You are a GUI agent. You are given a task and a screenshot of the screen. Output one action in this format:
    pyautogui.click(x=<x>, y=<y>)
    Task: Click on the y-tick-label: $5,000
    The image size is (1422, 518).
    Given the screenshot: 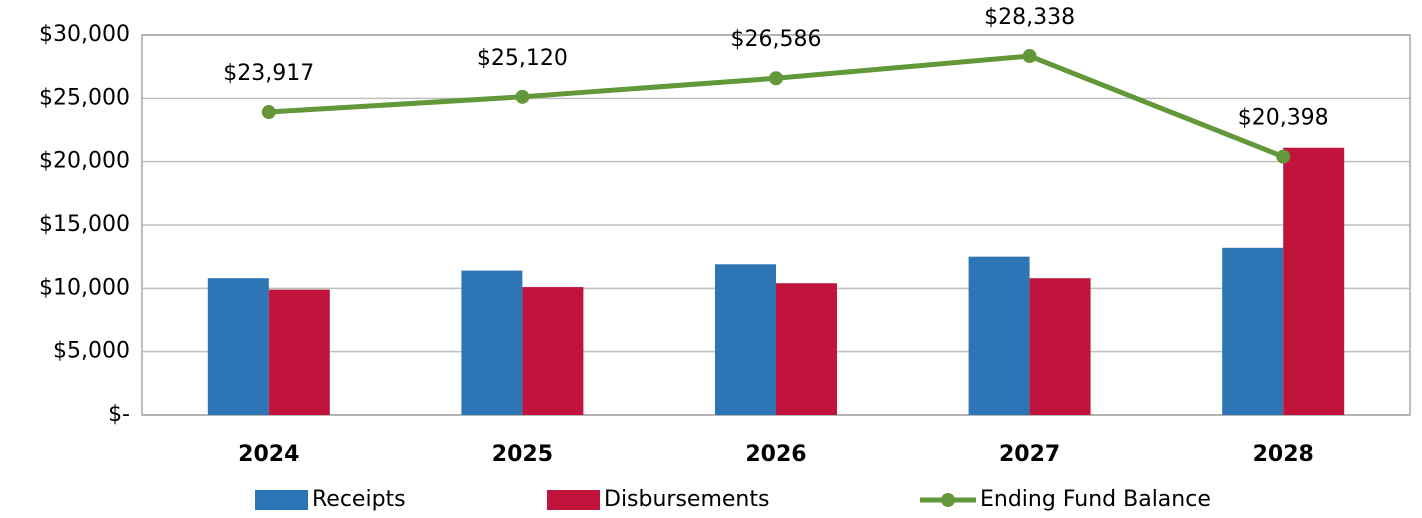 What is the action you would take?
    pyautogui.click(x=91, y=351)
    